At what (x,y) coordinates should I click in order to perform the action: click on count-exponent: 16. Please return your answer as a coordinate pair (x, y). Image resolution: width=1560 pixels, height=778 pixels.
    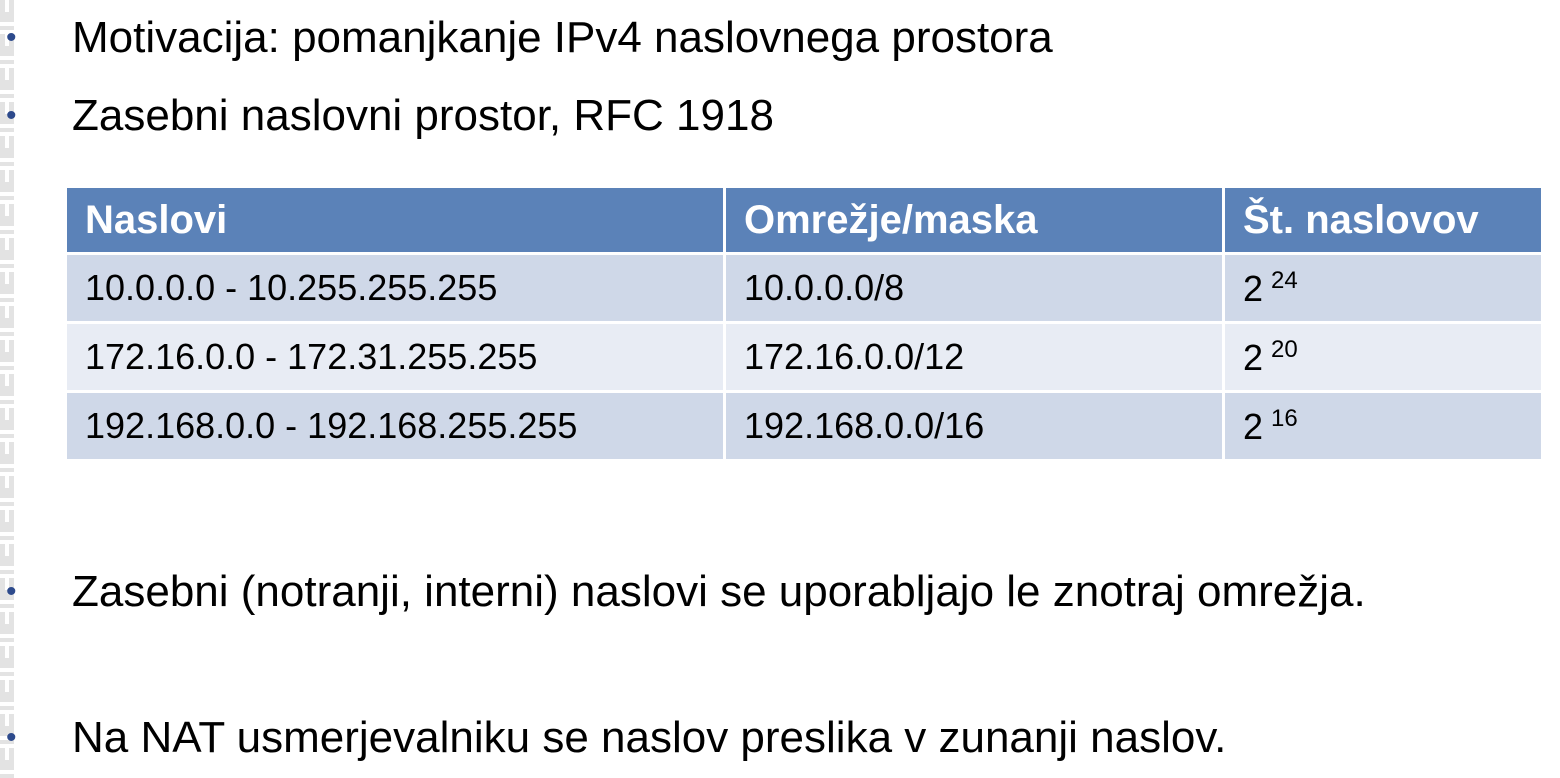
    Looking at the image, I should click on (1284, 418).